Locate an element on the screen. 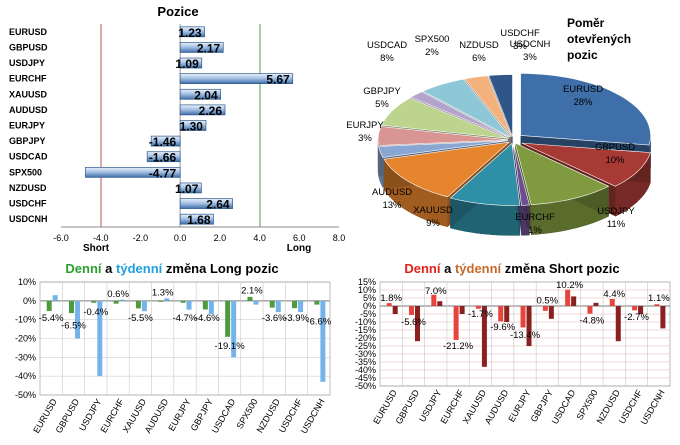 This screenshot has width=680, height=445. pie-slice-usdcad is located at coordinates (445, 118).